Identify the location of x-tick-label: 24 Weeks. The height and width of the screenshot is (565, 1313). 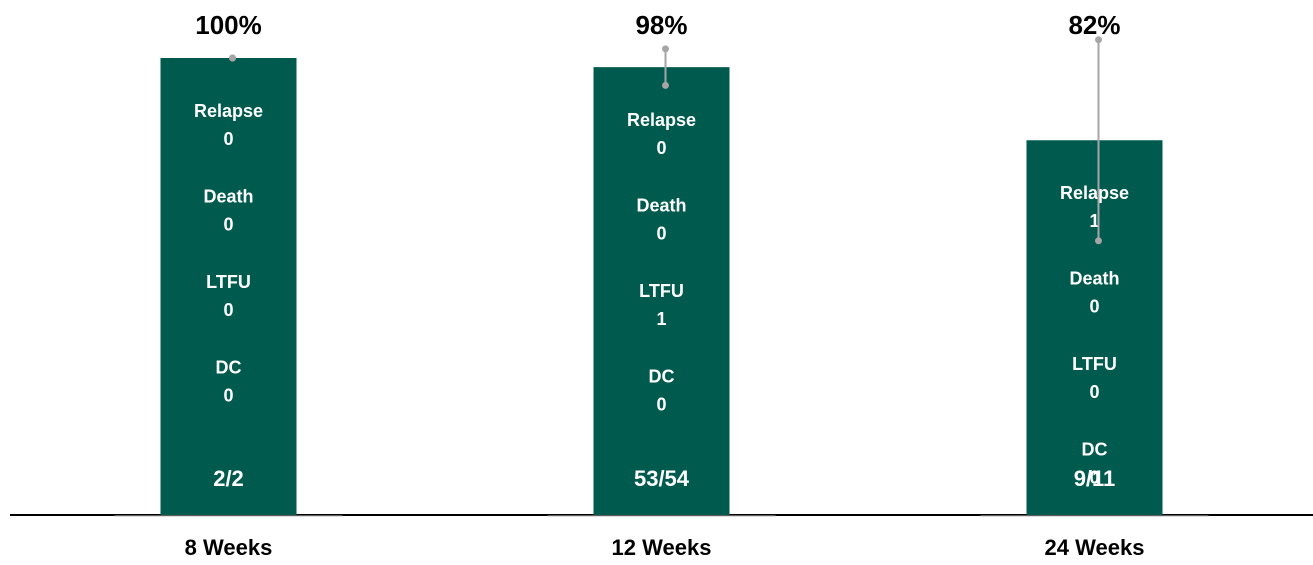
(1095, 547).